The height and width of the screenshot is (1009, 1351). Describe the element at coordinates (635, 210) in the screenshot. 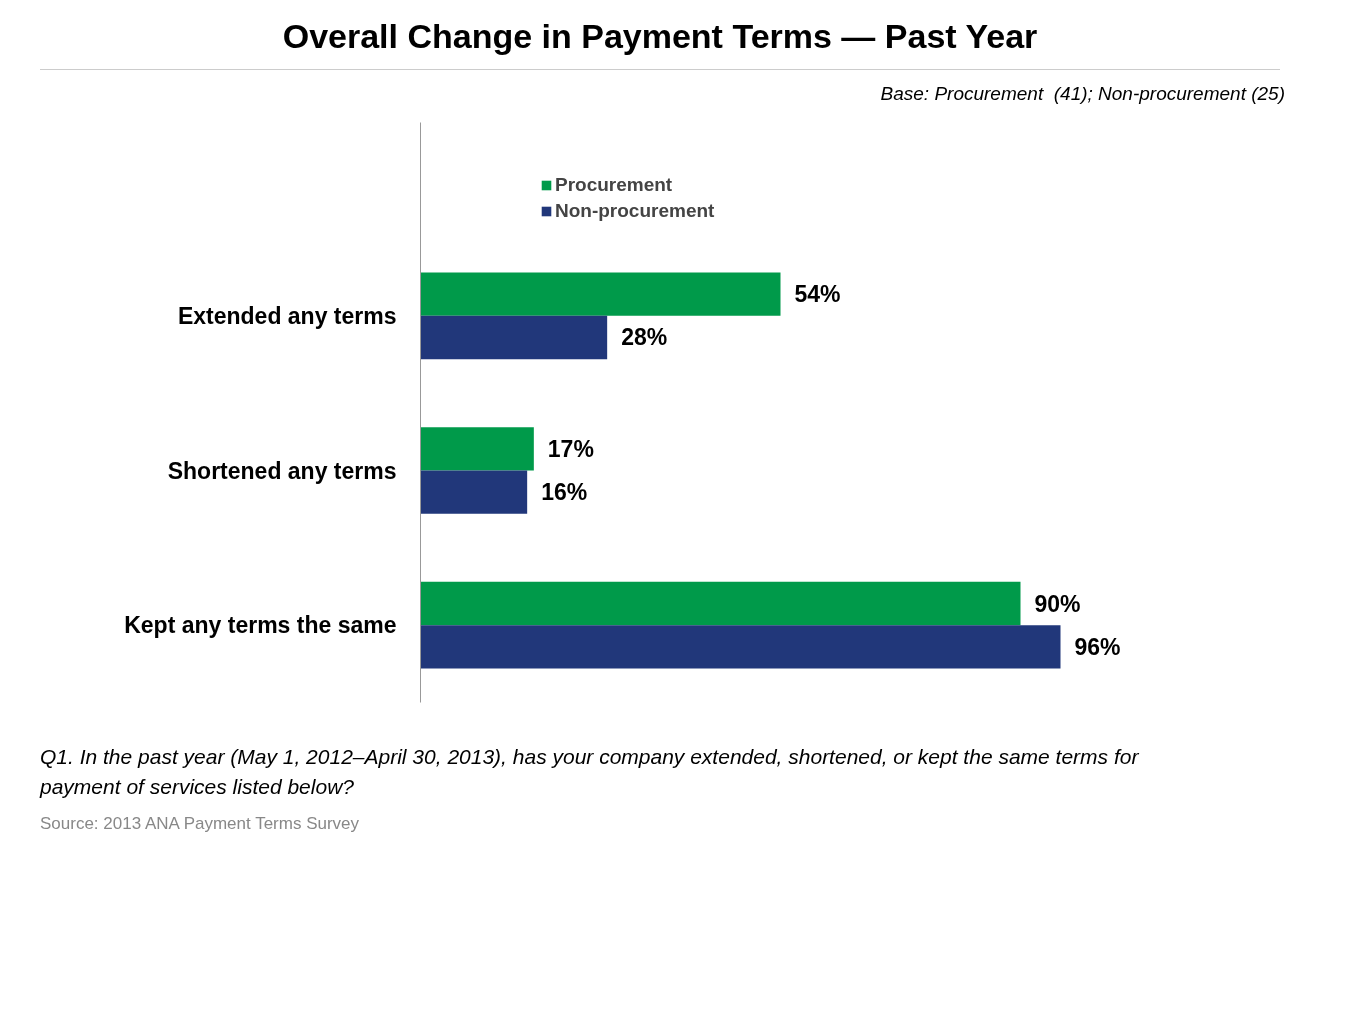

I see `legend-label: Non-procurement` at that location.